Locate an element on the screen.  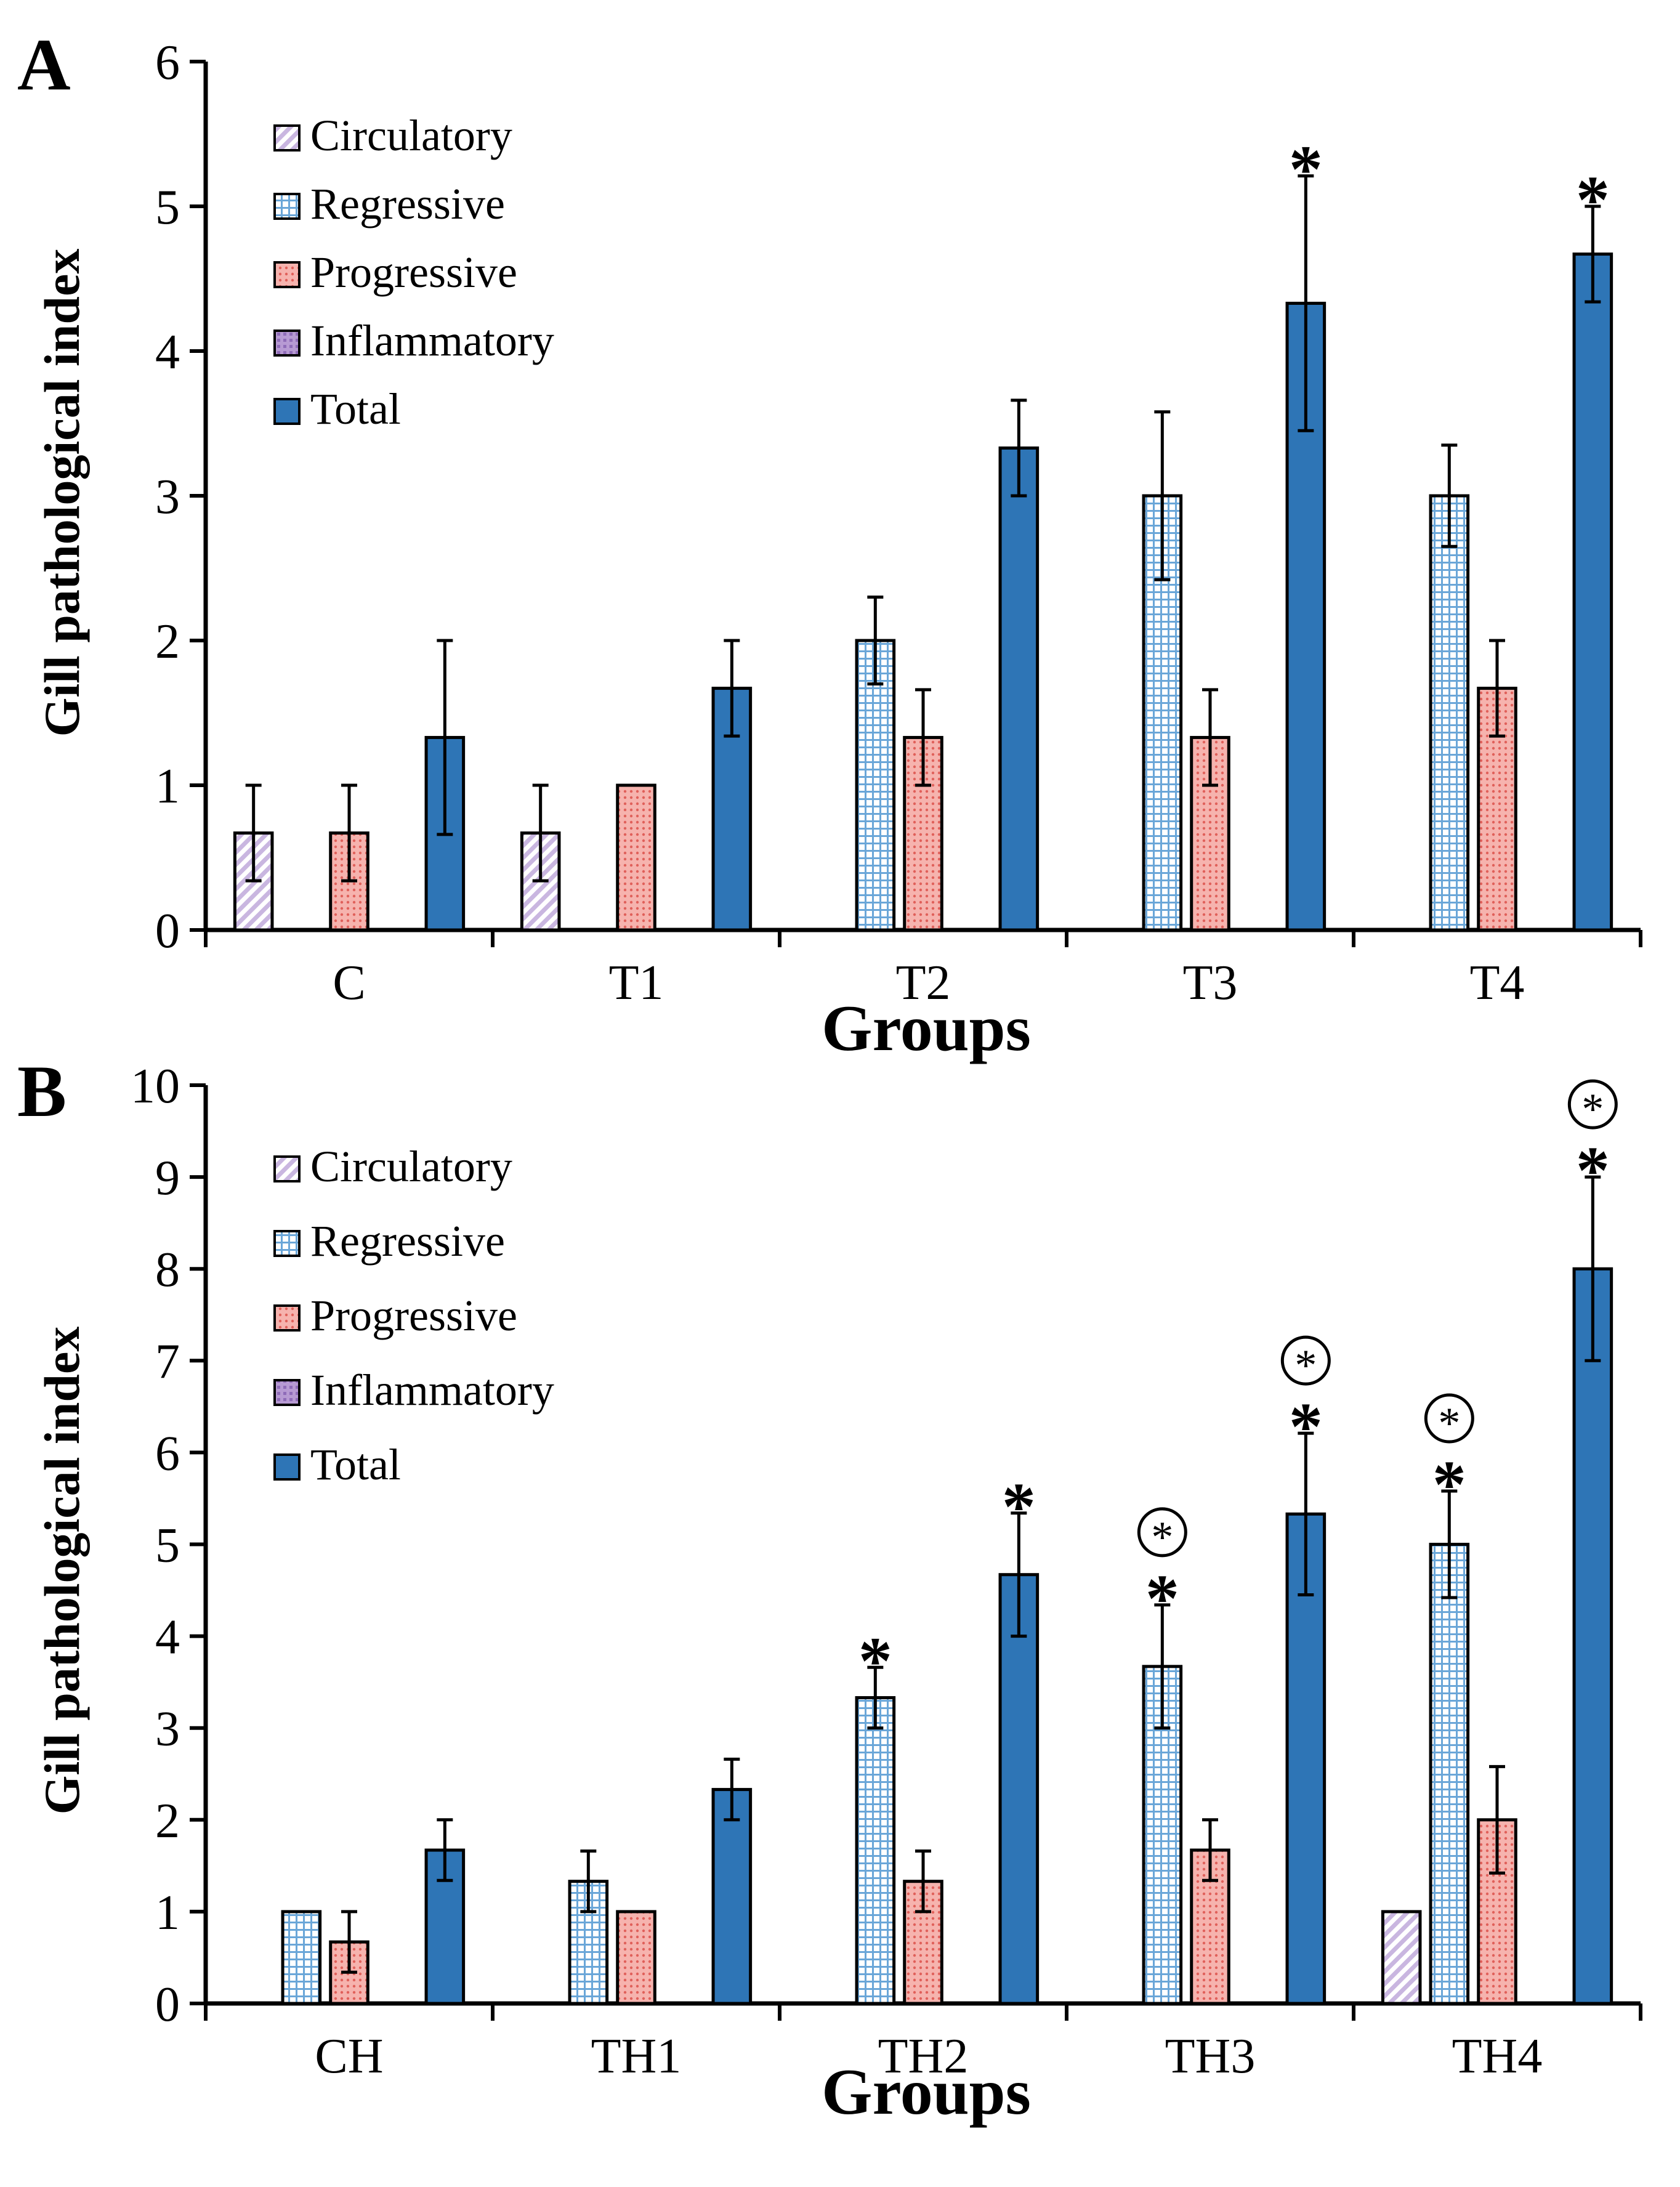
panel-b-legend-item-progressive: Progressive is located at coordinates (395, 1316).